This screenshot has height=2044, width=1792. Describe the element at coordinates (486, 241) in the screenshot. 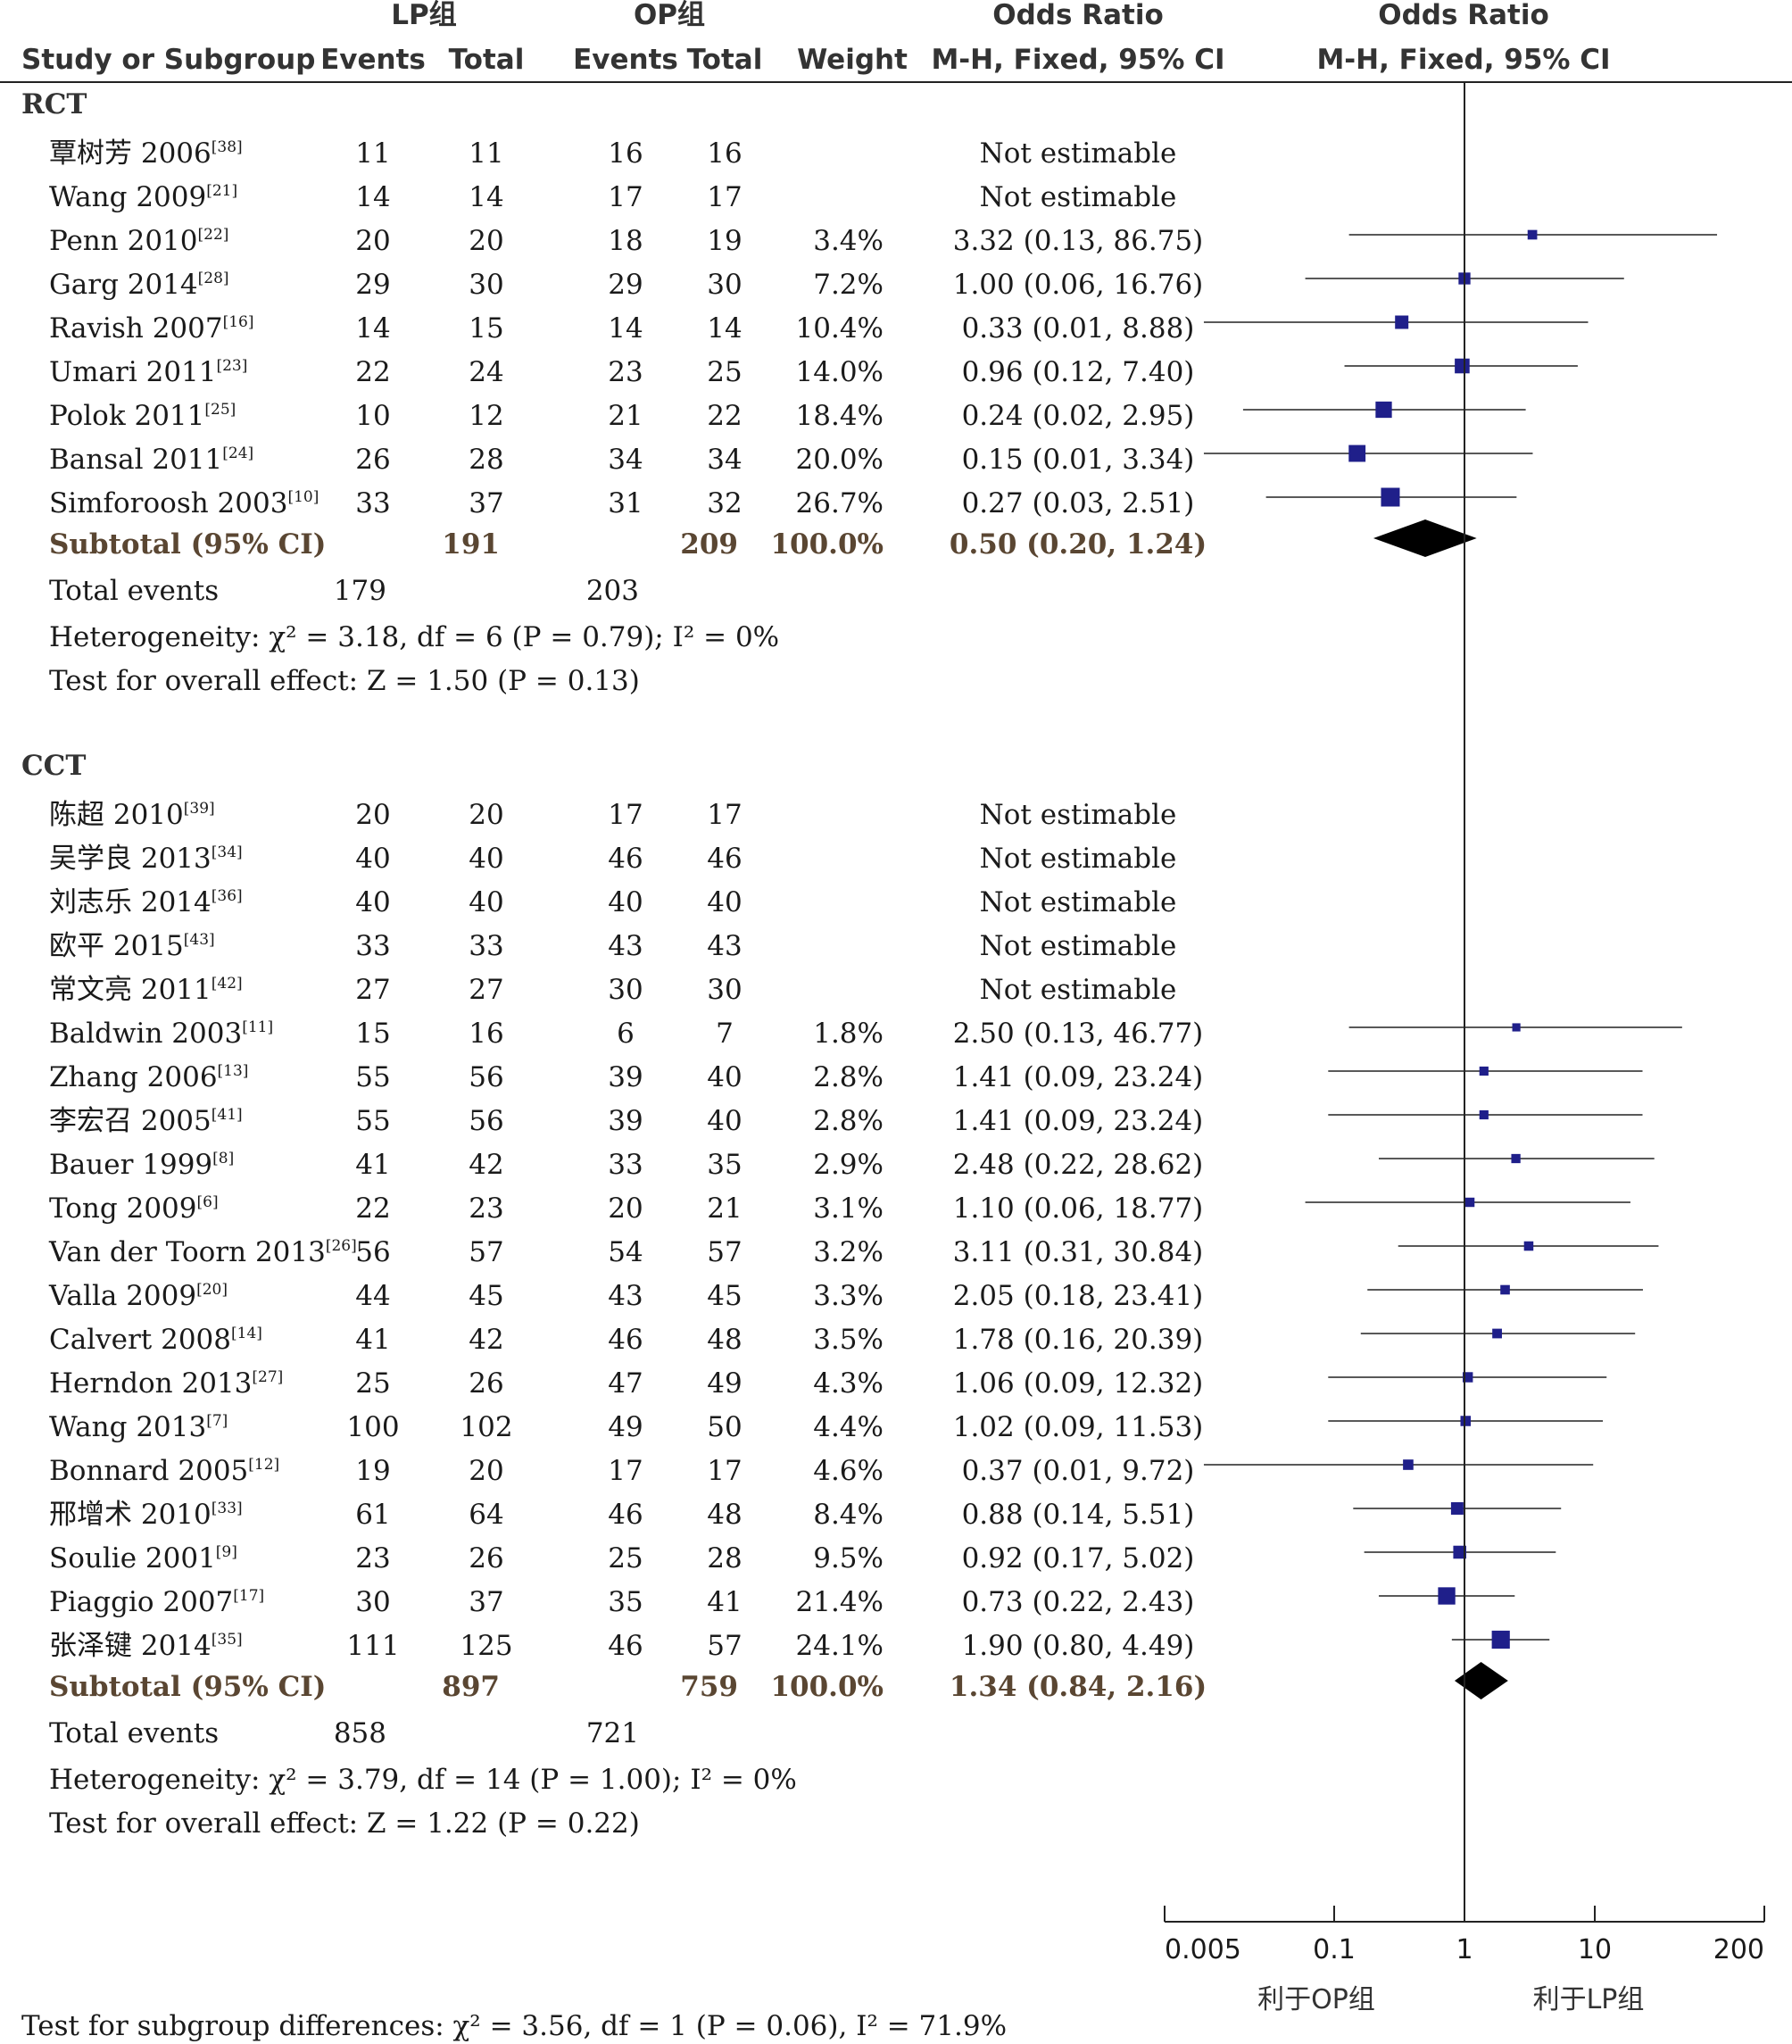

I see `lp-total: 20` at that location.